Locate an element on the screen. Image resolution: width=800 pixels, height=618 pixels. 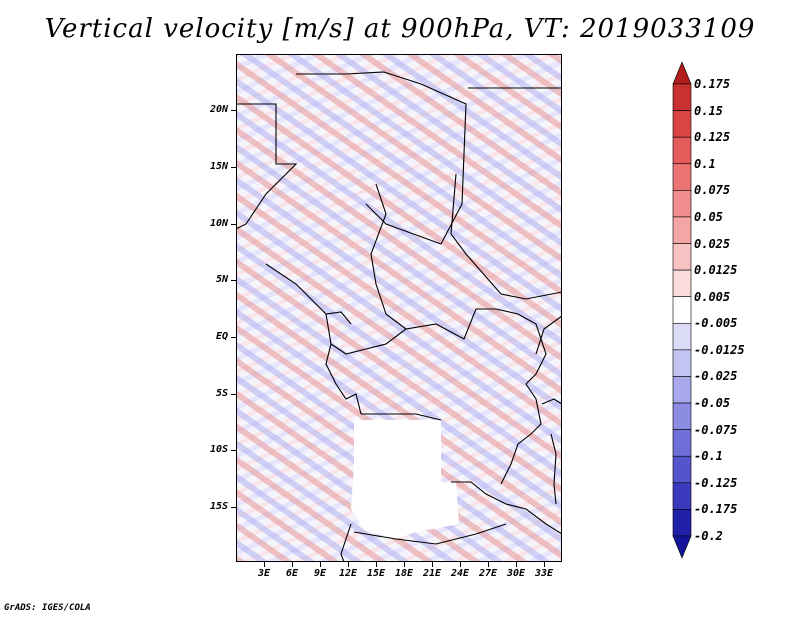
border-drc-east is located at coordinates (511, 346).